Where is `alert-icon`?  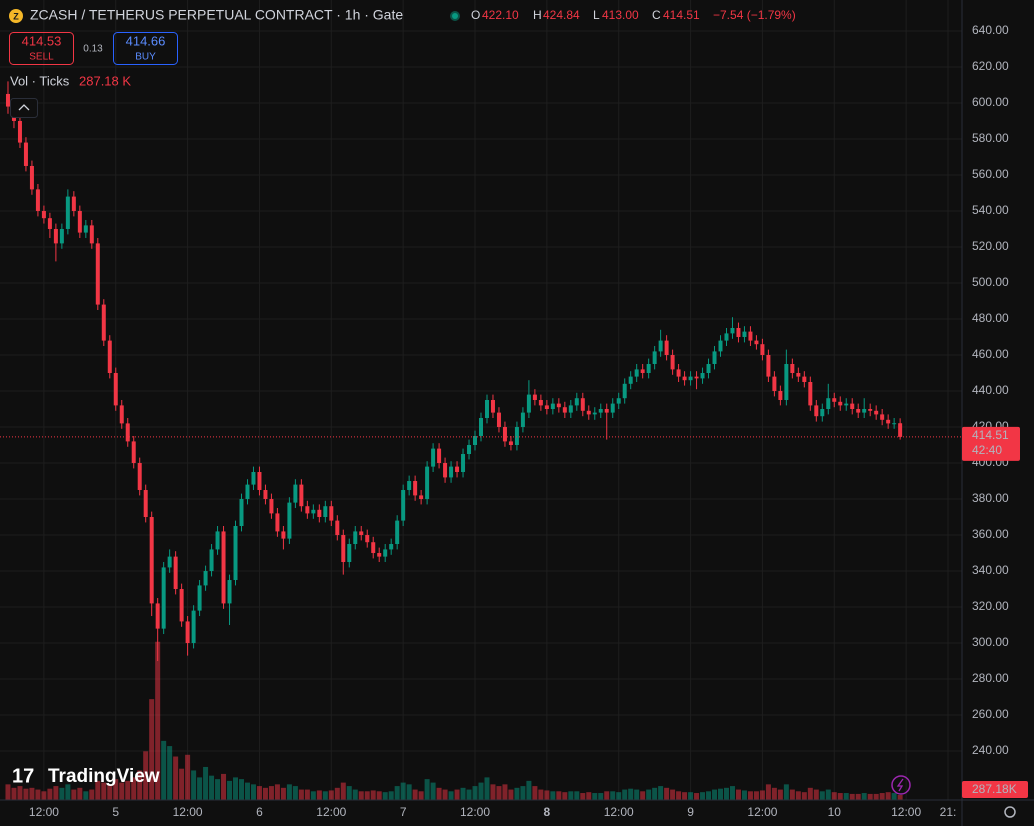
alert-icon is located at coordinates (901, 785).